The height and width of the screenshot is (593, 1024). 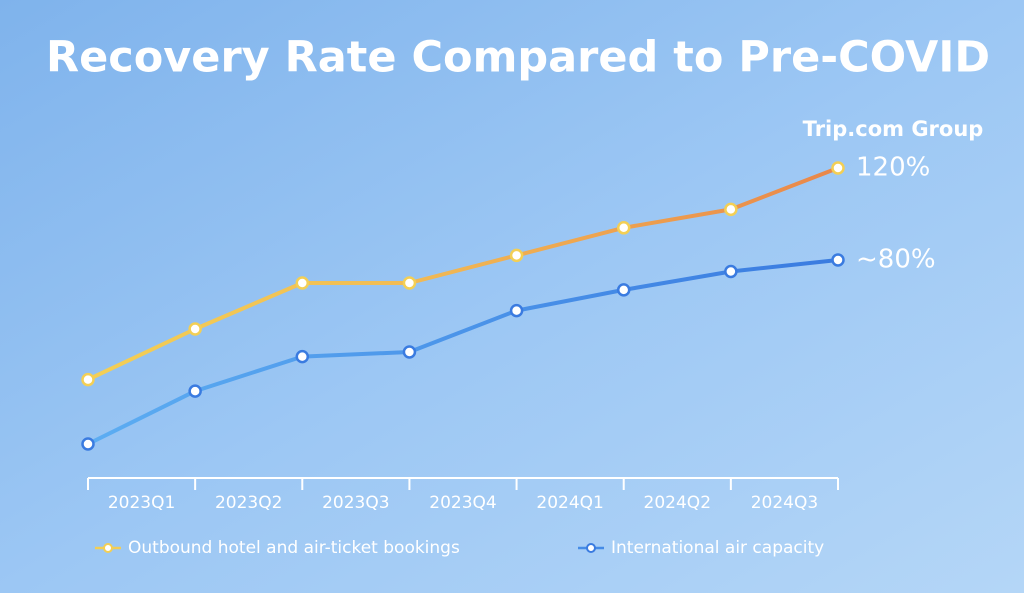 What do you see at coordinates (355, 503) in the screenshot?
I see `x-tick-label: 2023Q3` at bounding box center [355, 503].